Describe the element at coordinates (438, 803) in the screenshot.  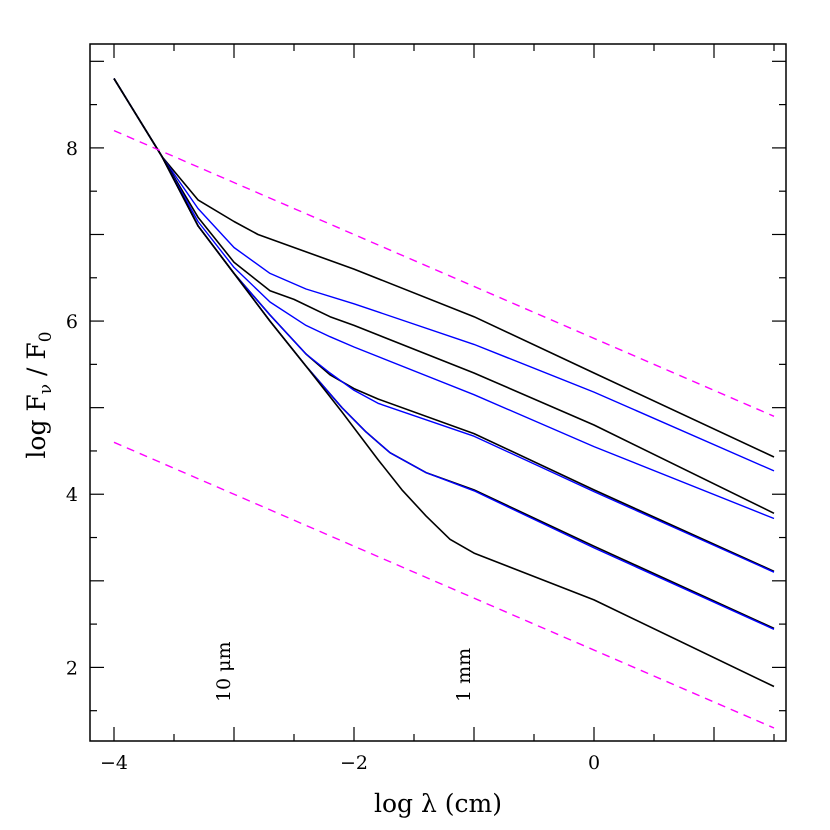
I see `x-axis-label: log λ (cm)` at that location.